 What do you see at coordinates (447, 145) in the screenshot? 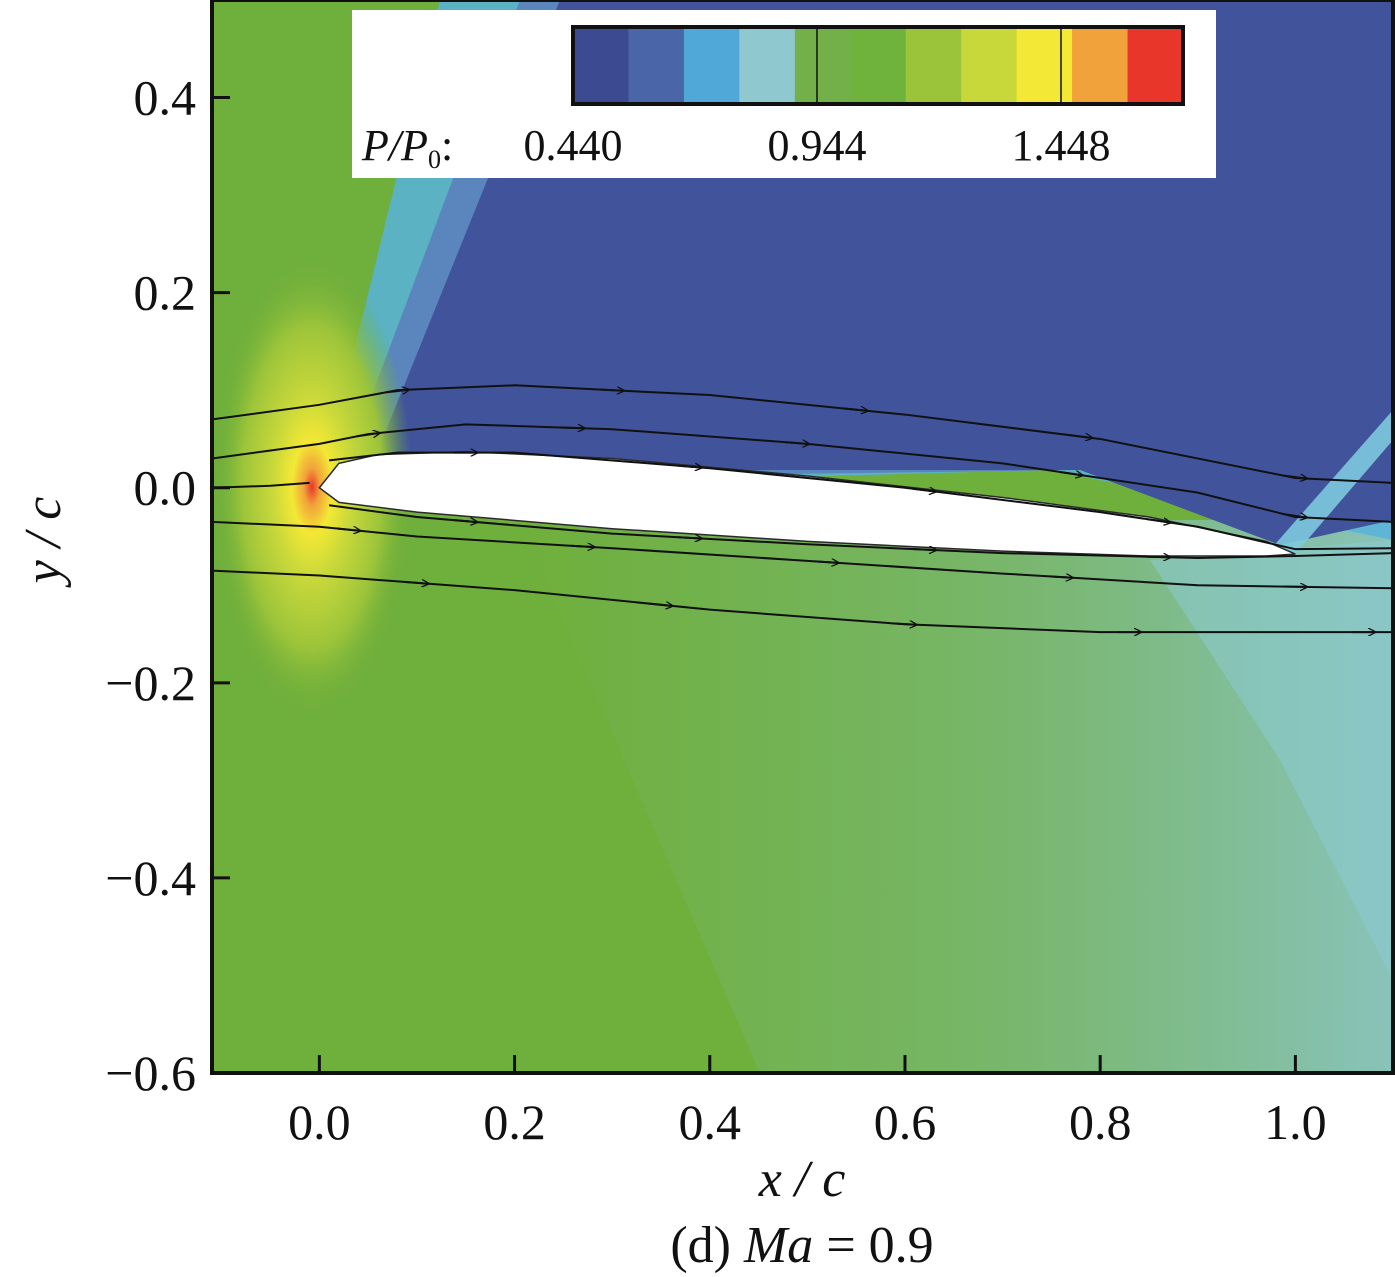
I see `colorbar-colon: :` at bounding box center [447, 145].